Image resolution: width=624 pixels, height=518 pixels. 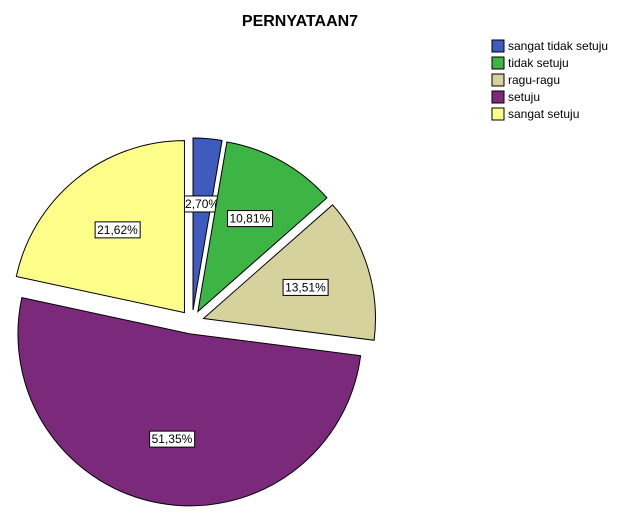 What do you see at coordinates (538, 63) in the screenshot?
I see `legend-label: tidak setuju` at bounding box center [538, 63].